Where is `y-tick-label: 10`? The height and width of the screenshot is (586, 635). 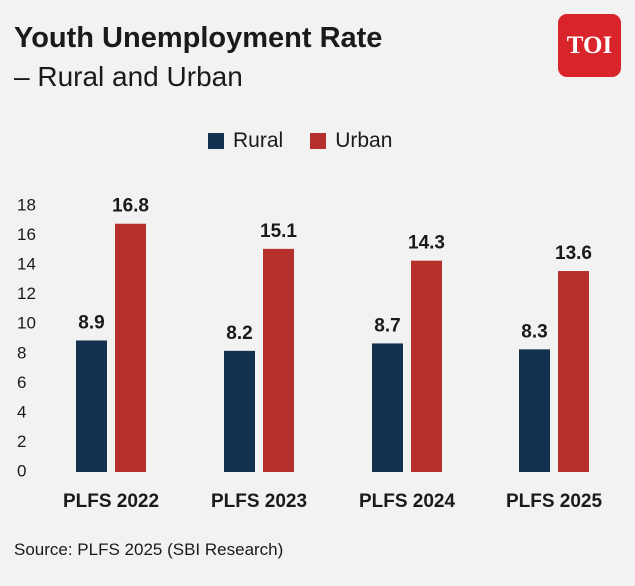
y-tick-label: 10 is located at coordinates (26, 323).